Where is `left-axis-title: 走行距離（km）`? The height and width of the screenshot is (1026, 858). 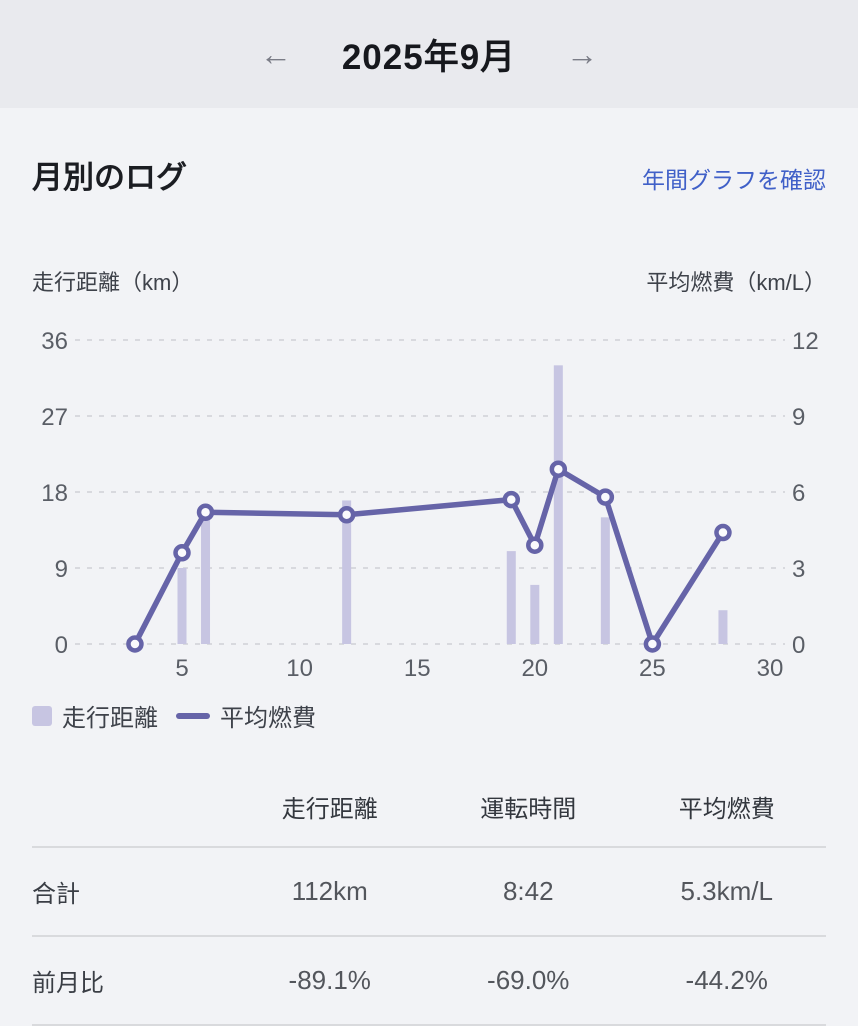
left-axis-title: 走行距離（km） is located at coordinates (113, 282).